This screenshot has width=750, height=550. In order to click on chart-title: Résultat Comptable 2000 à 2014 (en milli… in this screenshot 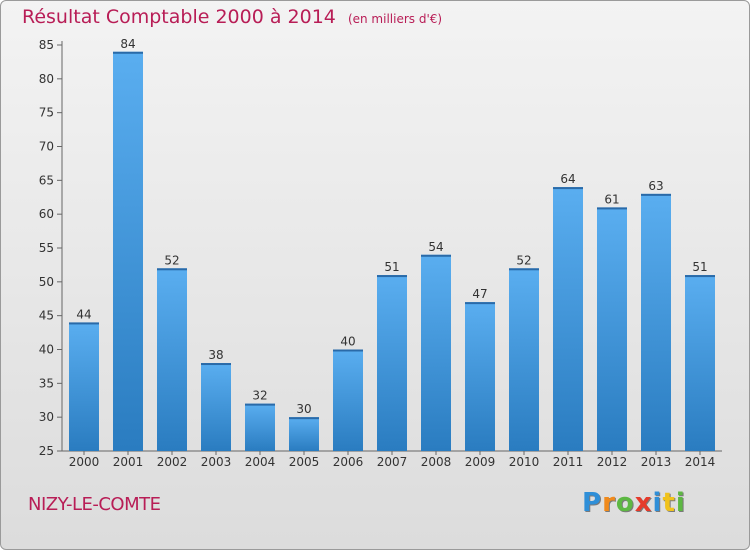, I will do `click(232, 17)`.